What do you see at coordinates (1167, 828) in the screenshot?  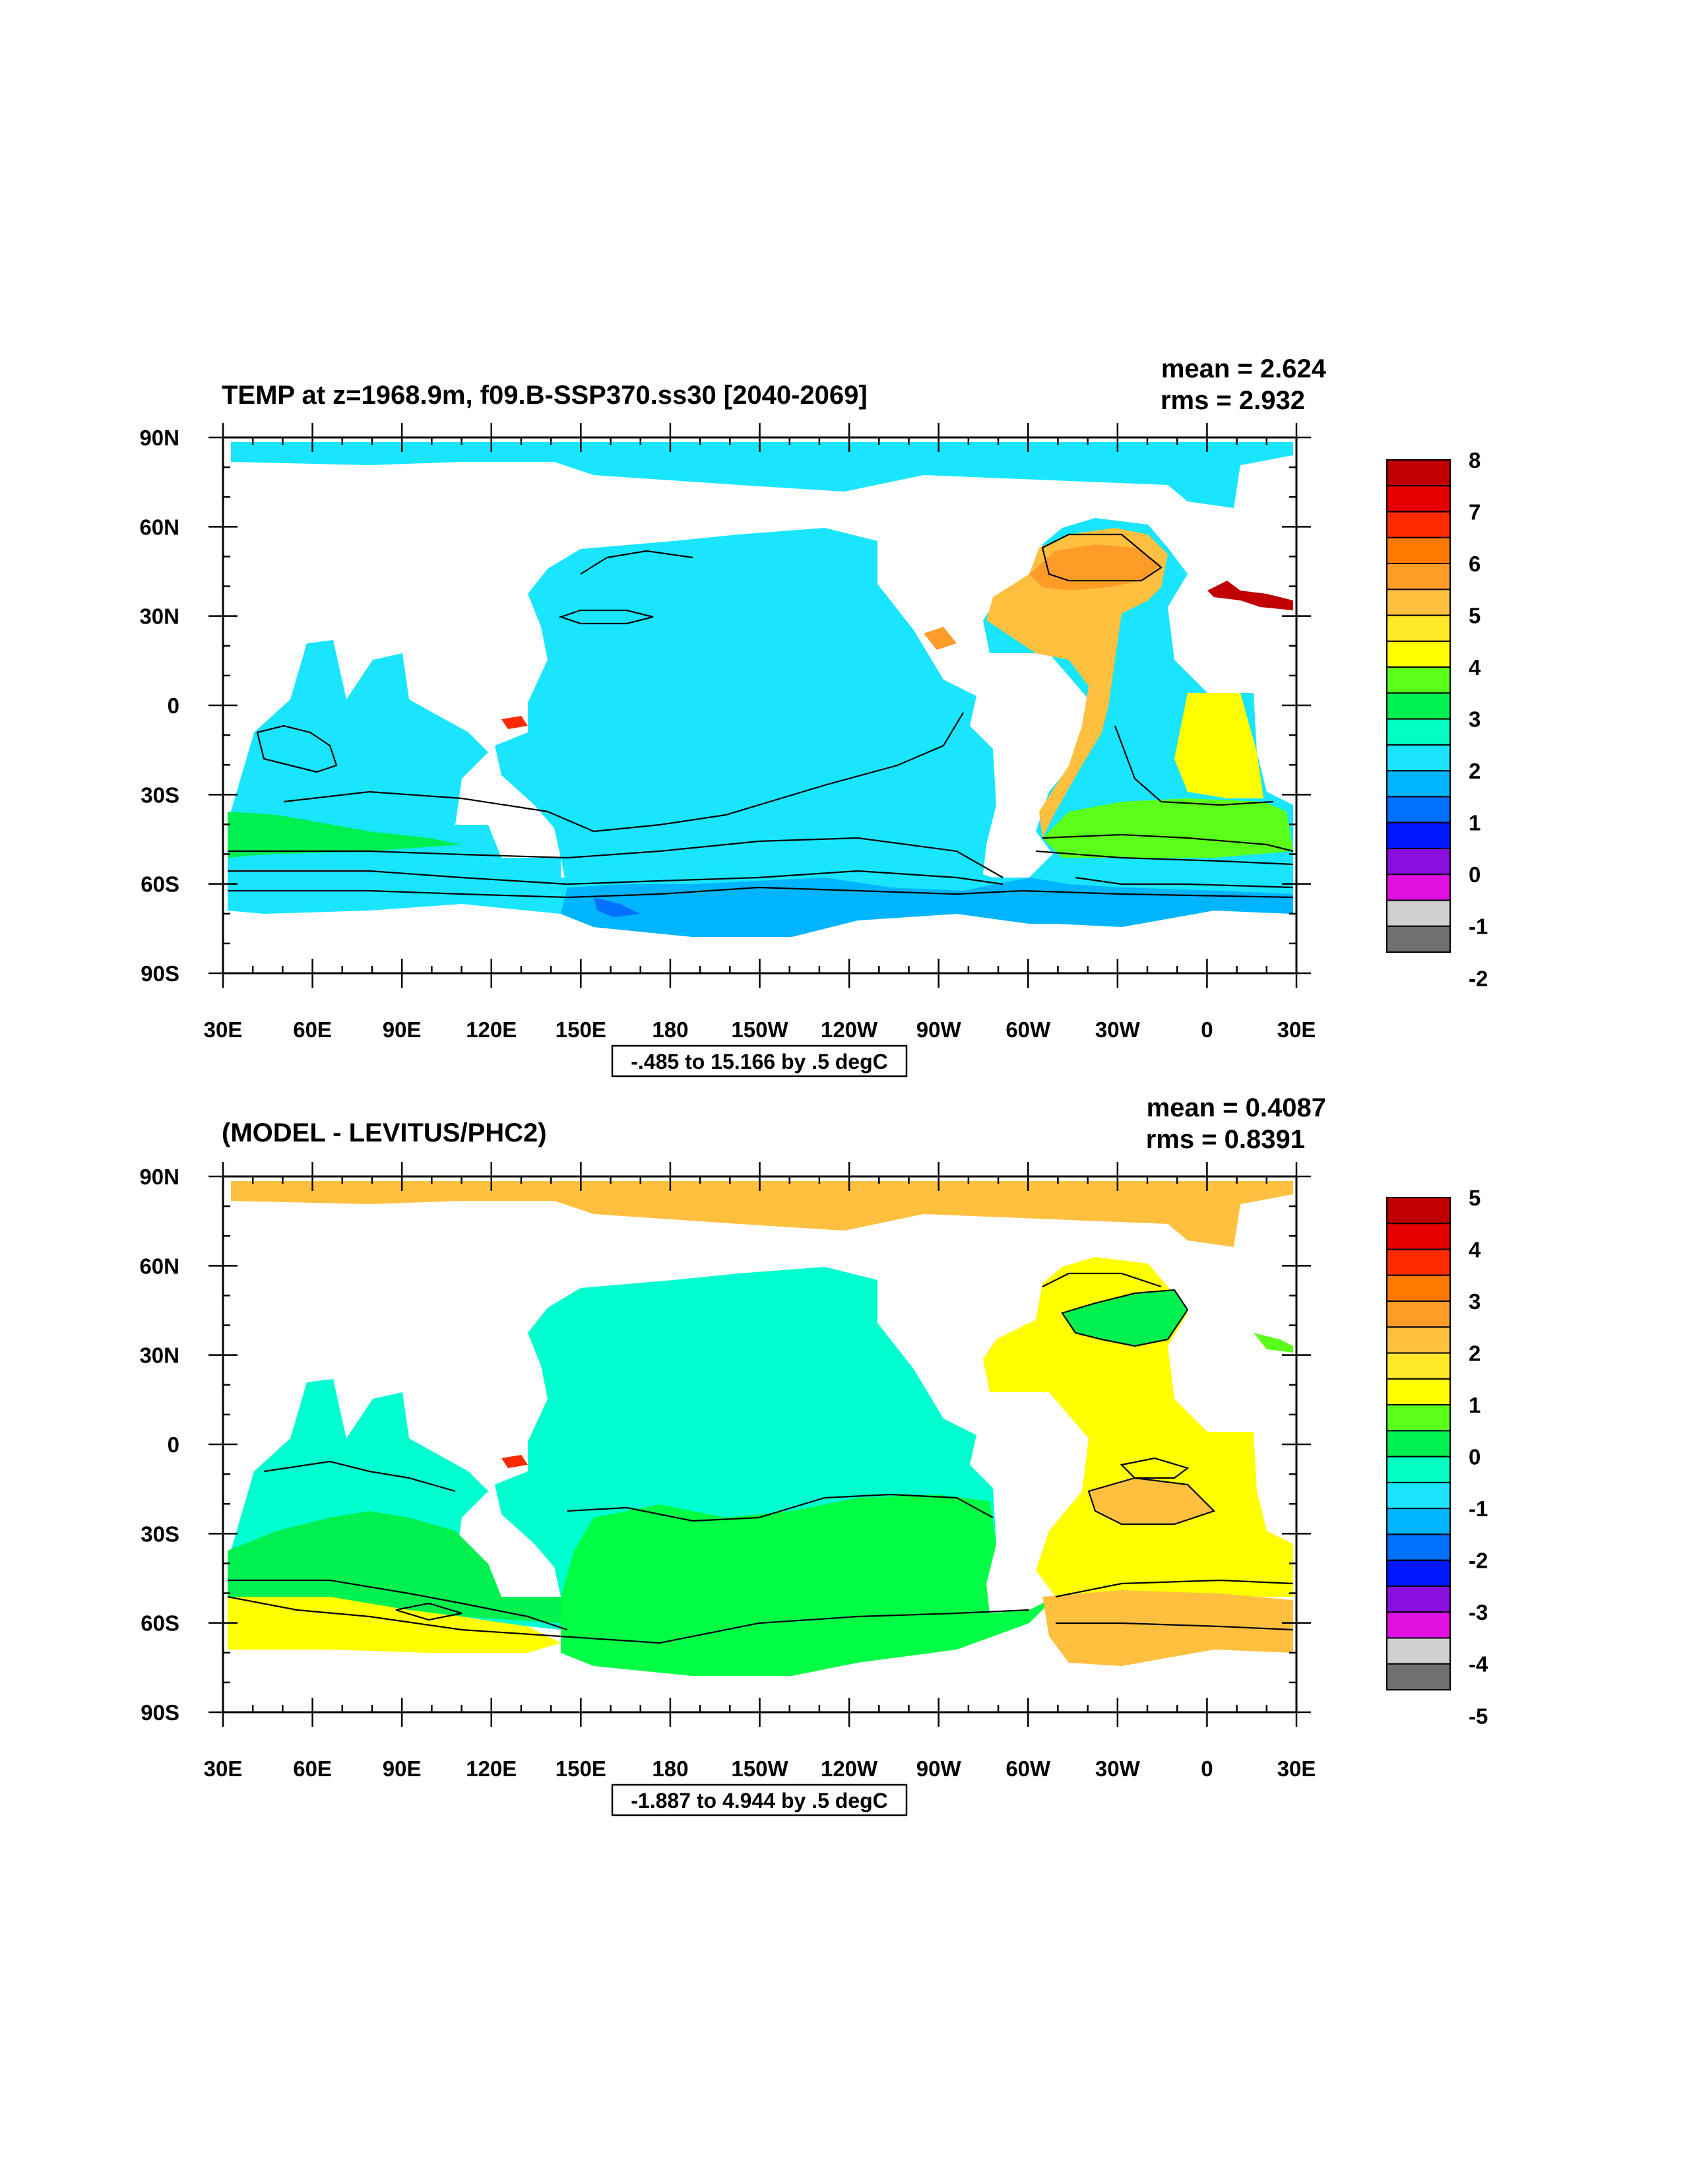 I see `panel-1-south-atlantic-green` at bounding box center [1167, 828].